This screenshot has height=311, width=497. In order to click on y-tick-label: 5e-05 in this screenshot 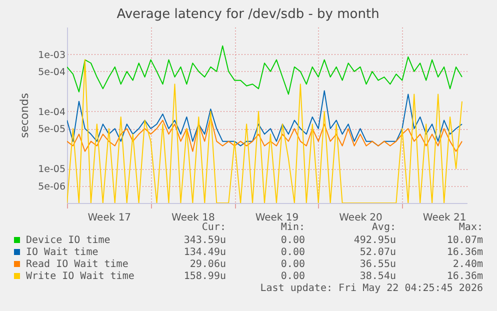, I will do `click(52, 130)`.